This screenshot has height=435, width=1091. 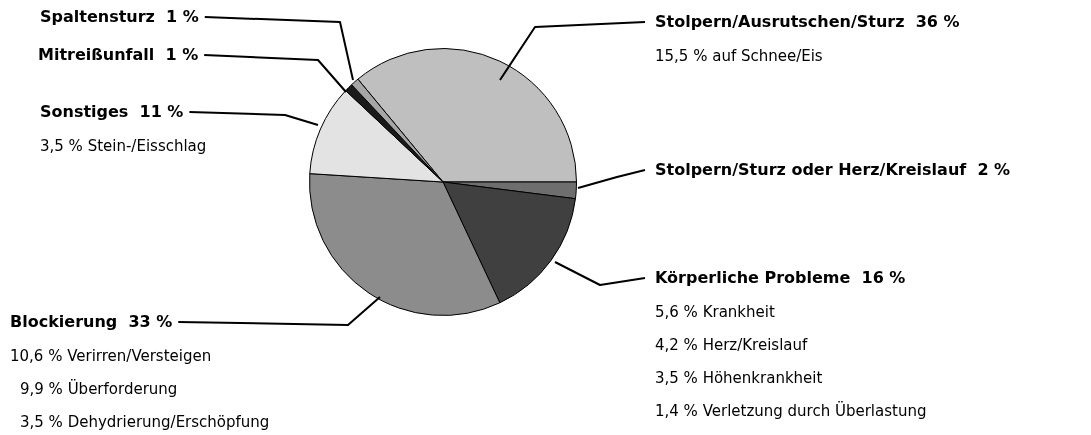 What do you see at coordinates (739, 378) in the screenshot?
I see `text: 3,5 % Höhenkrankheit` at bounding box center [739, 378].